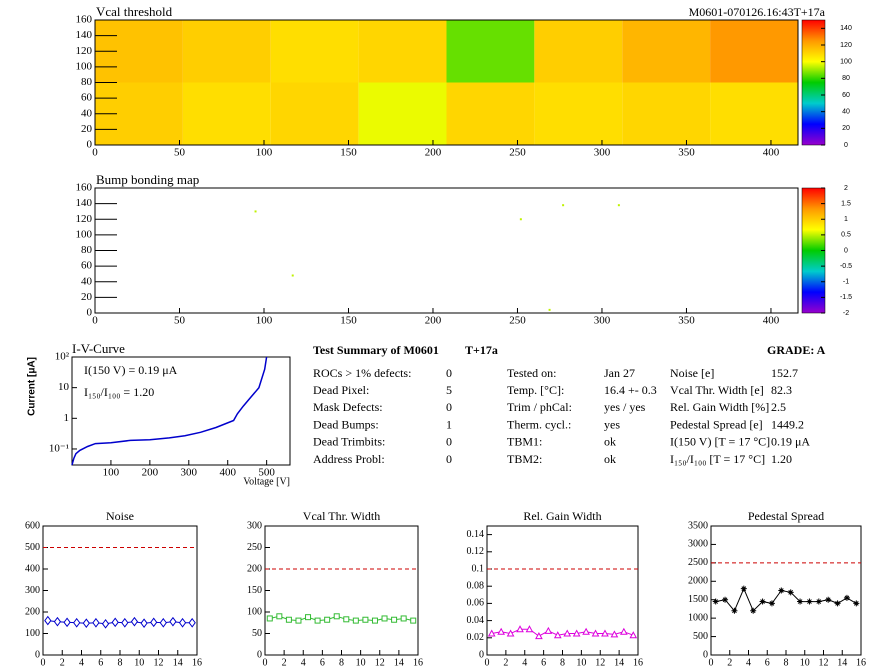  I want to click on y-tick-label: 3000, so click(698, 544).